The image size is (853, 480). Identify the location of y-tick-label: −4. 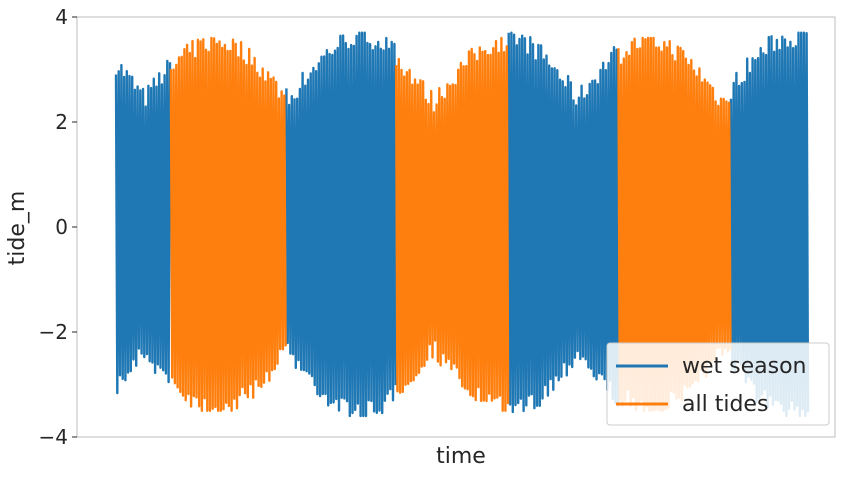
(53, 437).